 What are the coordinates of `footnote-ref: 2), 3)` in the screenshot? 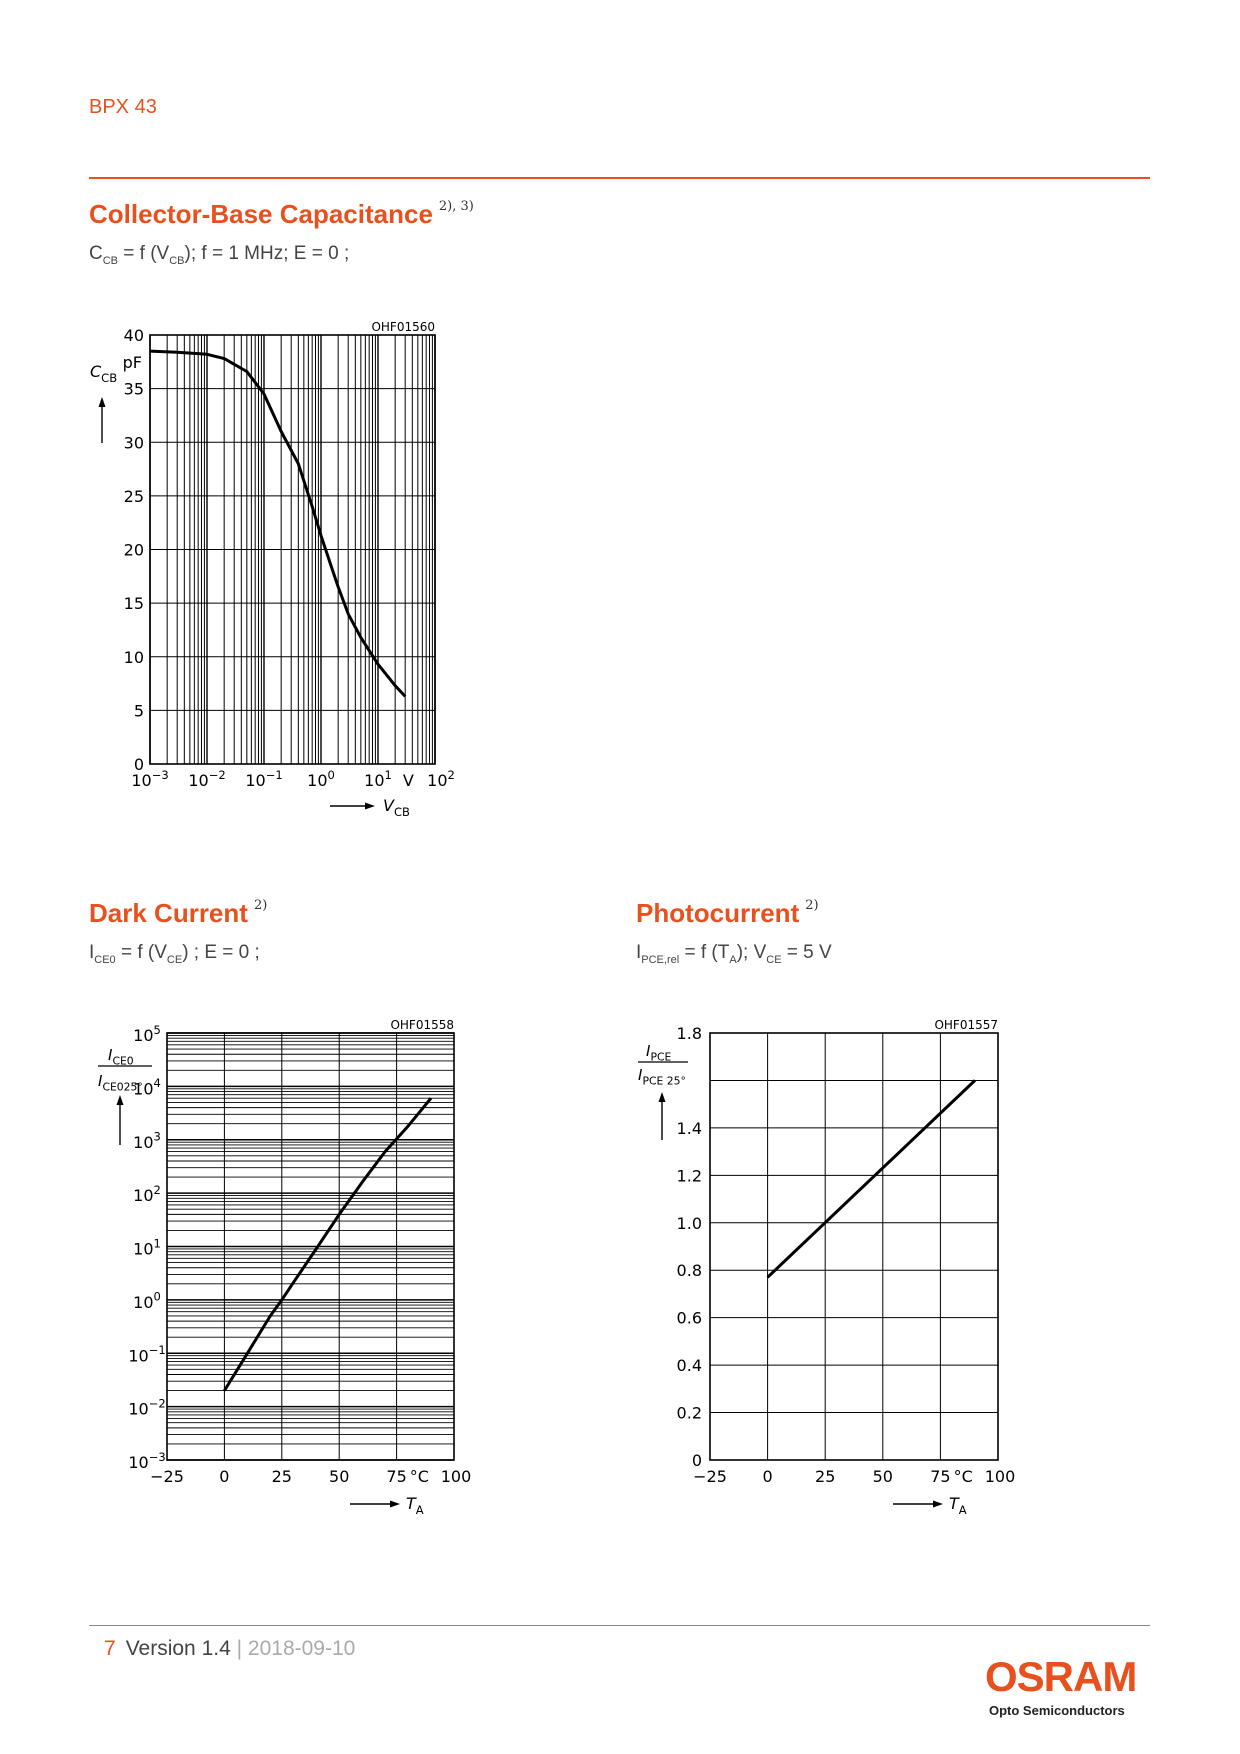 It's located at (456, 206).